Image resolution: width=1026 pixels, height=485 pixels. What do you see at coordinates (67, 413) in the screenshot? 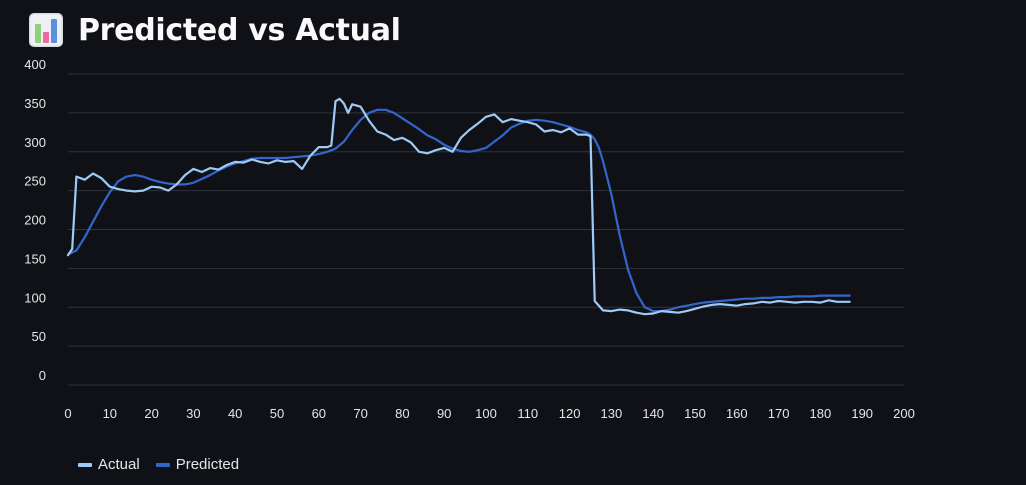
I see `x-tick-label: 0` at bounding box center [67, 413].